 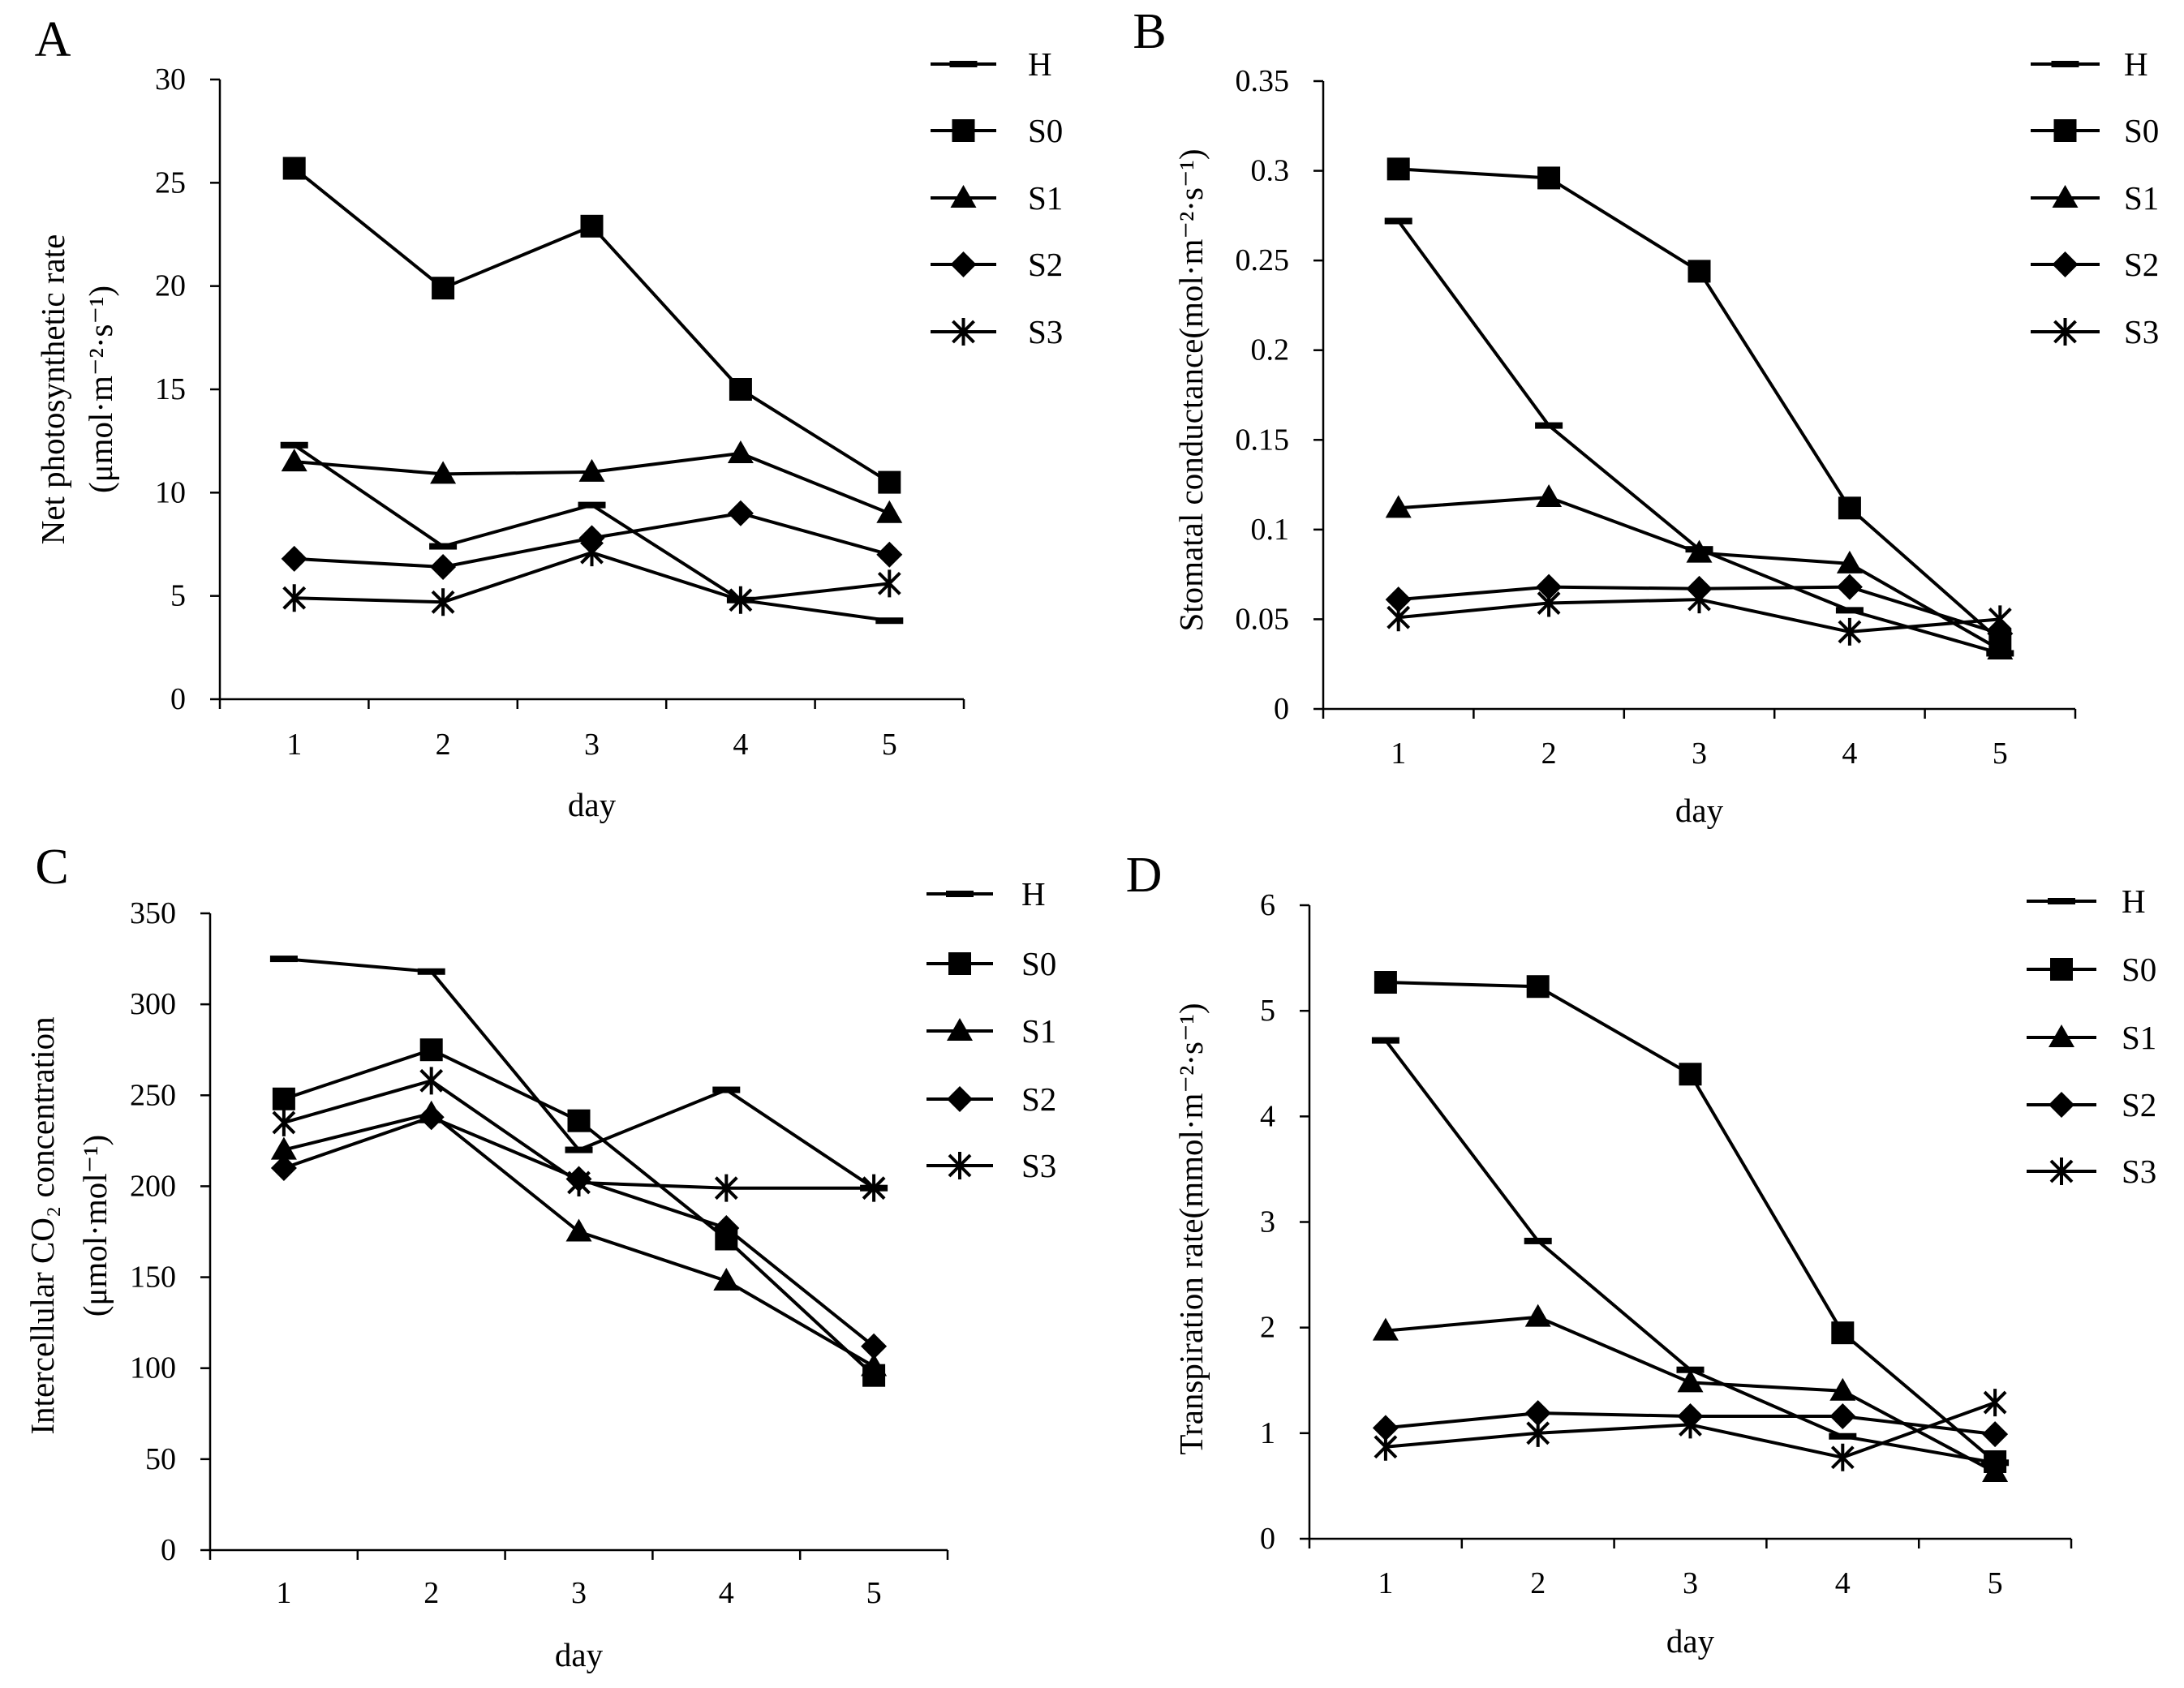 I want to click on y-tick-label: 2, so click(x=1267, y=1328).